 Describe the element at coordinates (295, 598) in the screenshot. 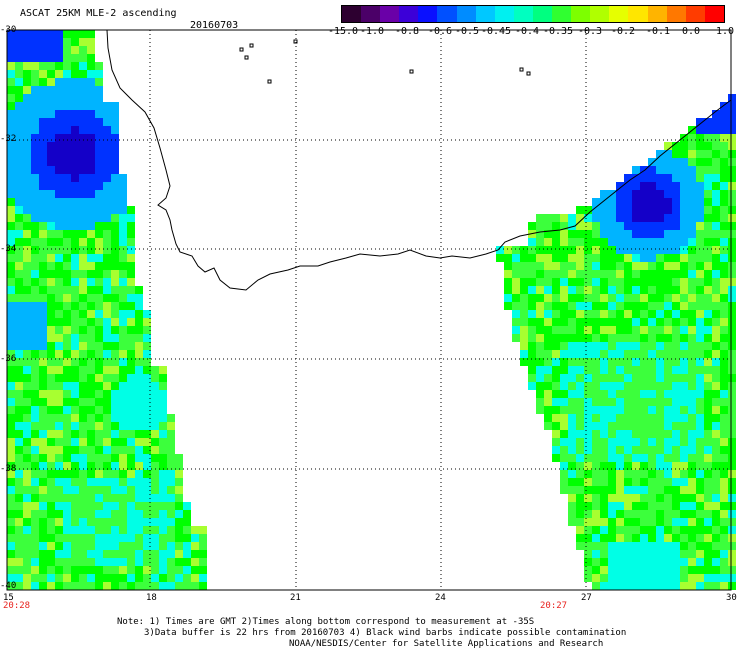

I see `lon-label-21: 21` at that location.